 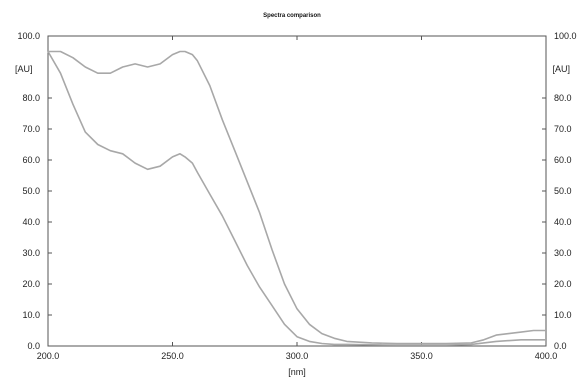 What do you see at coordinates (33, 346) in the screenshot?
I see `y-tick-label-left: 0.0` at bounding box center [33, 346].